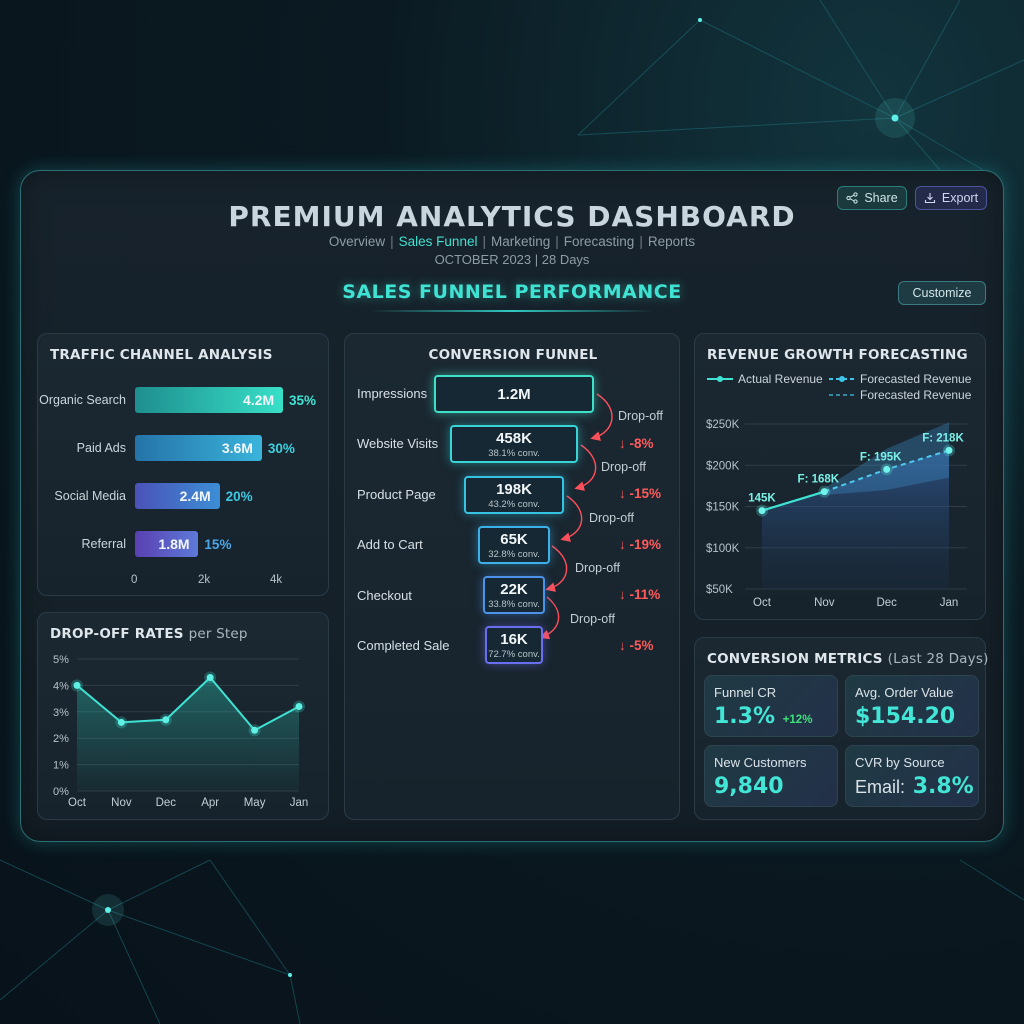 This screenshot has width=1024, height=1024. I want to click on y-tick-label: 1%, so click(61, 766).